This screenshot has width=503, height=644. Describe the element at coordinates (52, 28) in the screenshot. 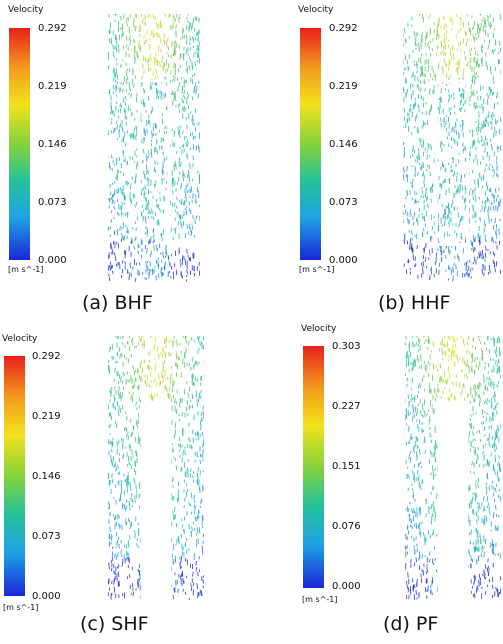

I see `tick-label: 0.292` at that location.